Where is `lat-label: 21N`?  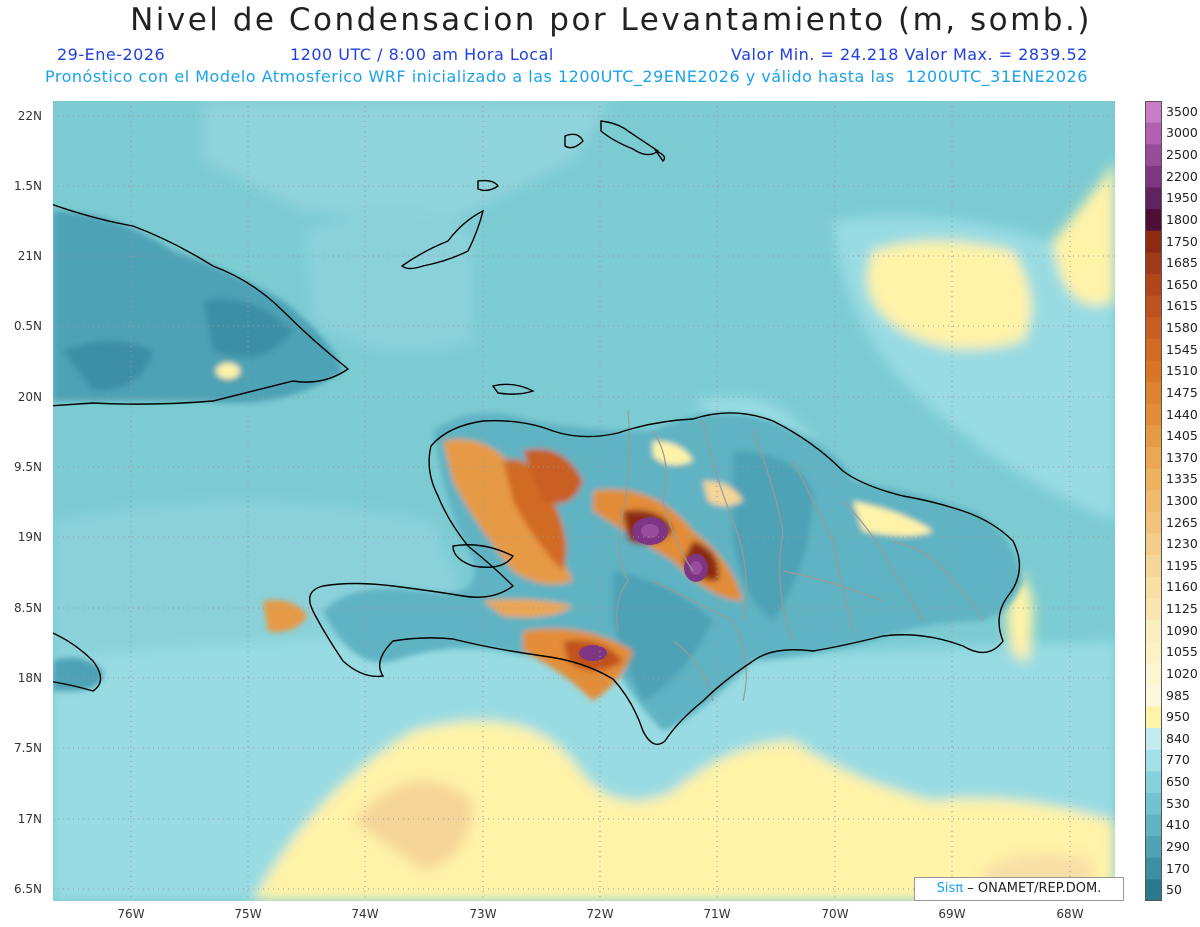
lat-label: 21N is located at coordinates (29, 256).